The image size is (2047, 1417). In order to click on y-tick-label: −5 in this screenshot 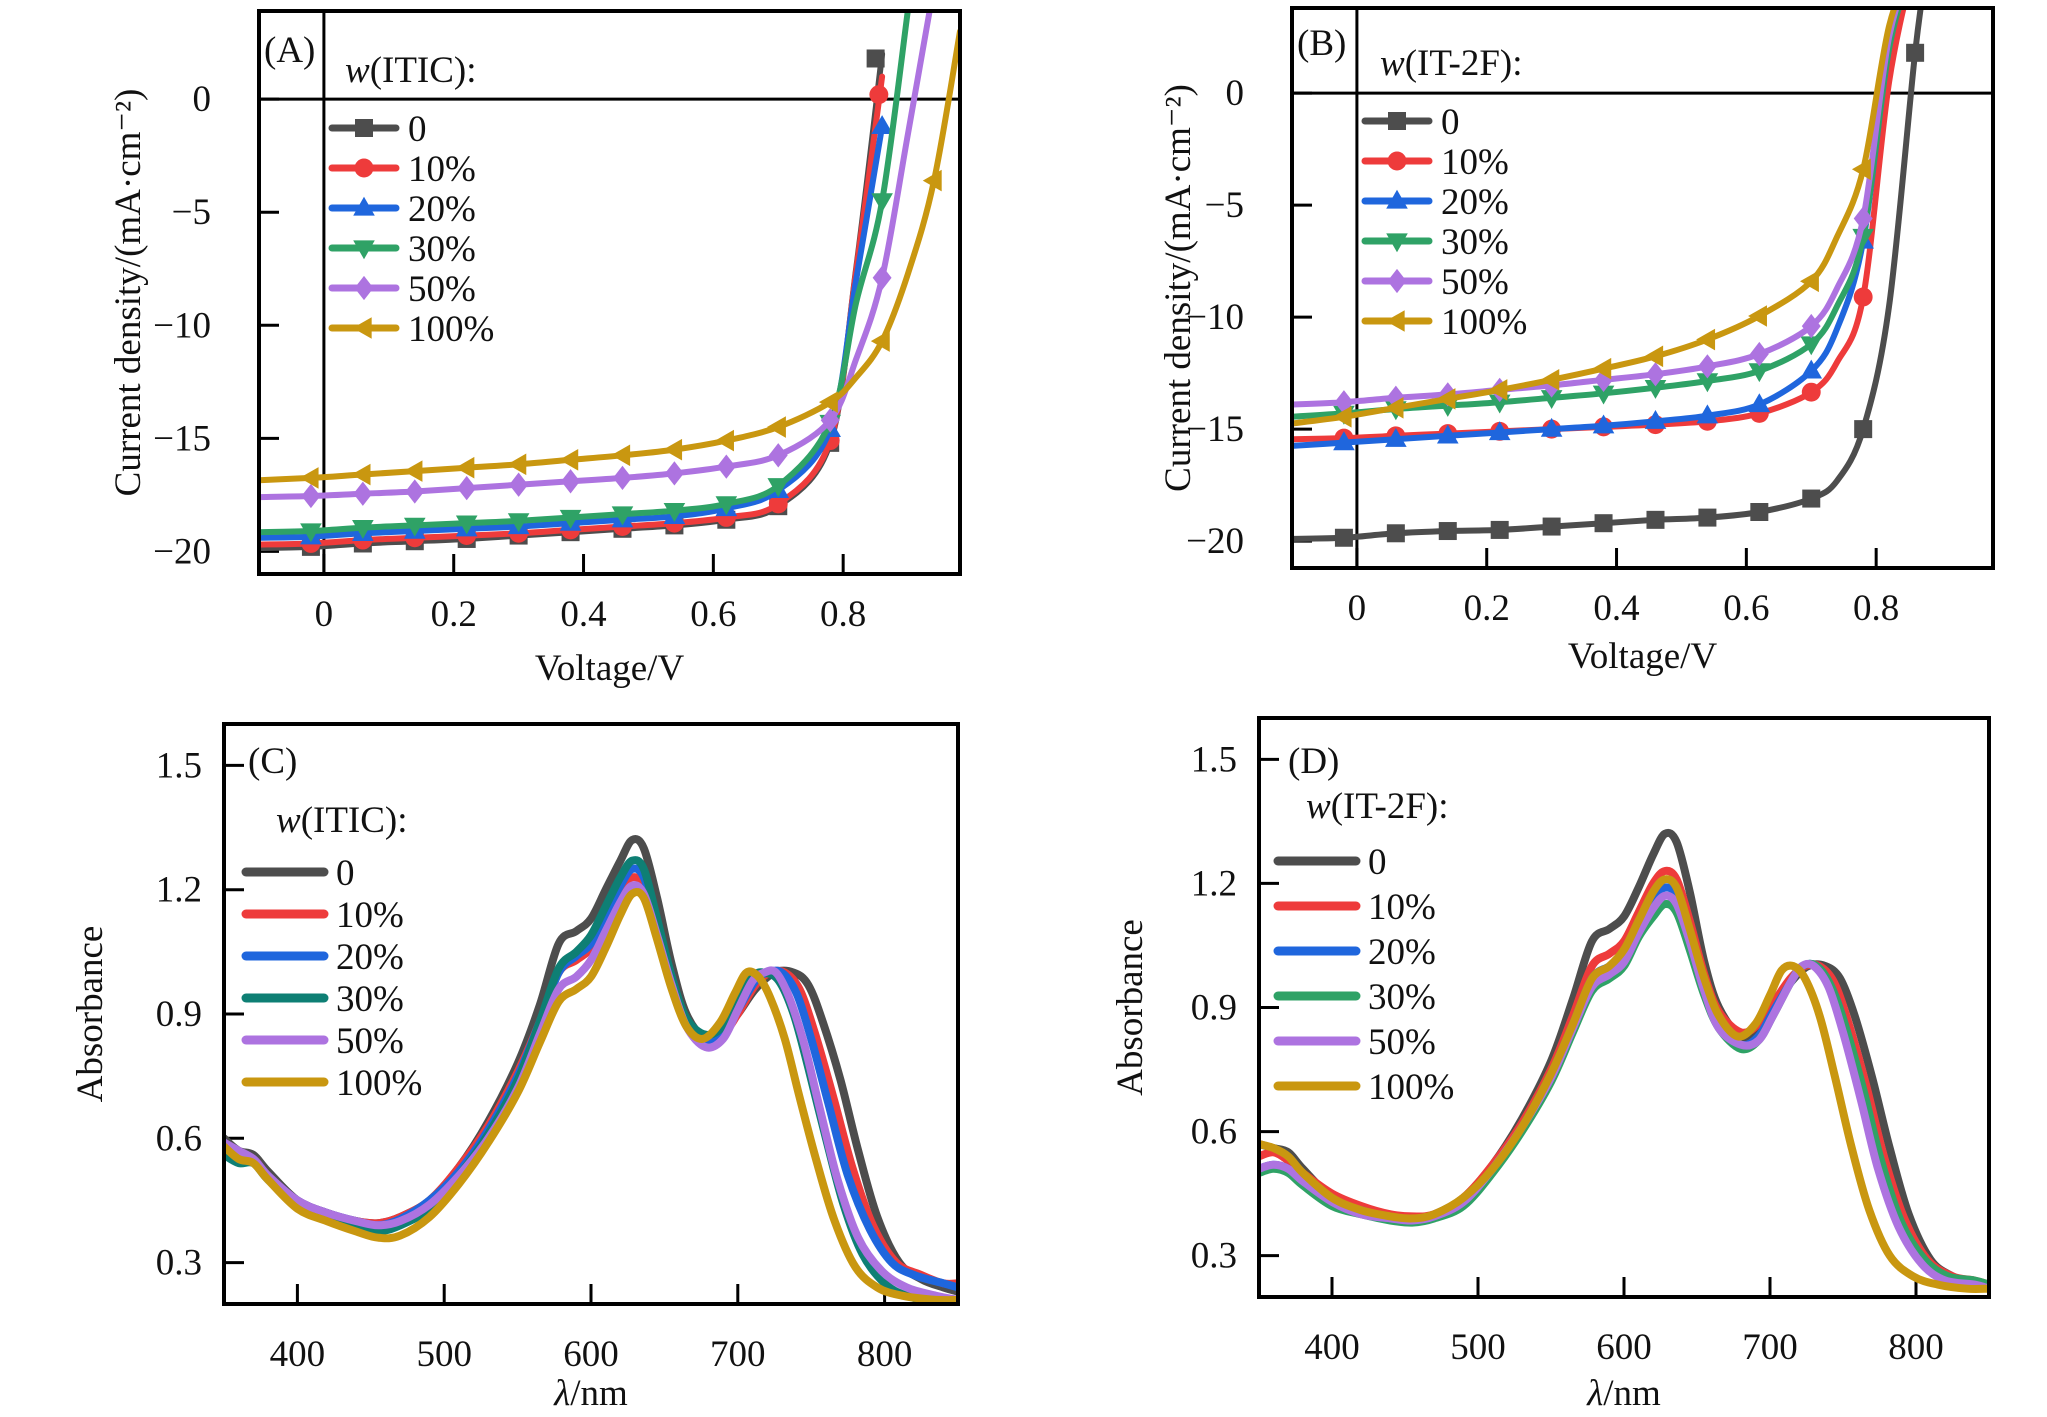, I will do `click(1224, 205)`.